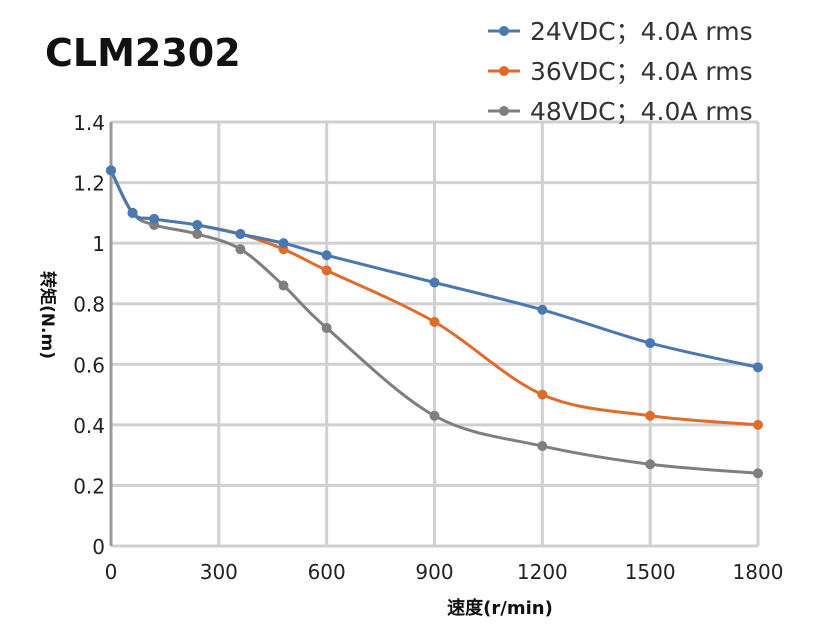  What do you see at coordinates (542, 572) in the screenshot?
I see `x-tick-label: 1200` at bounding box center [542, 572].